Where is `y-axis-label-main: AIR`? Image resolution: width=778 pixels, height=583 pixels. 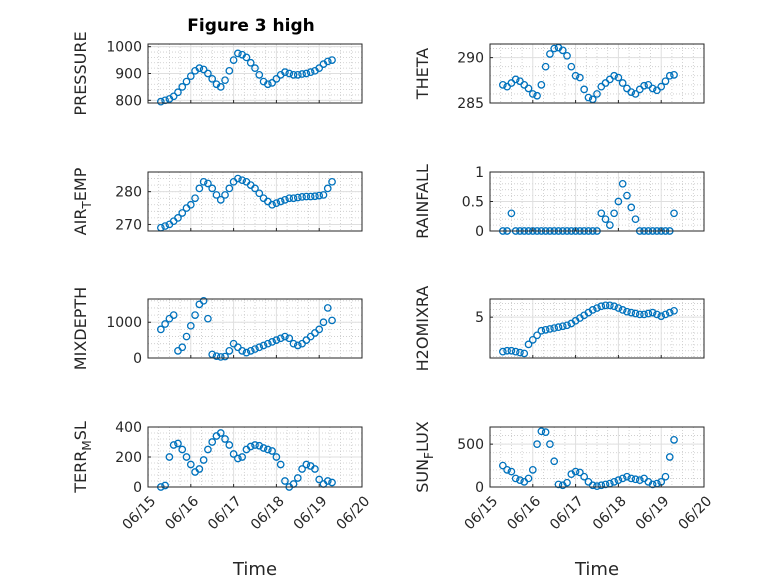
y-axis-label-main: AIR is located at coordinates (80, 222).